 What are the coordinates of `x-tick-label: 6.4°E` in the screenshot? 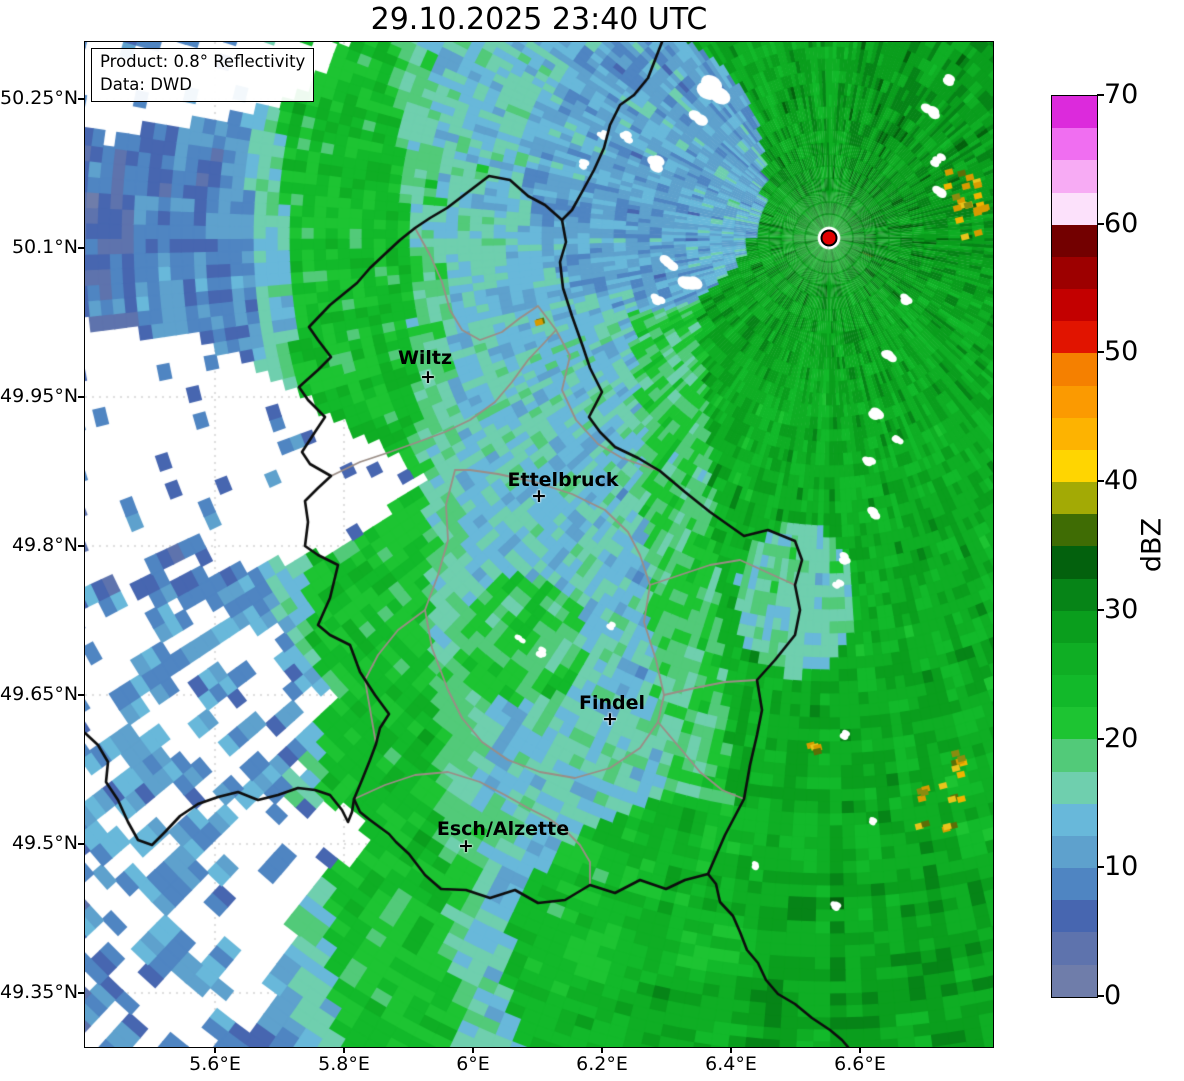 It's located at (731, 1064).